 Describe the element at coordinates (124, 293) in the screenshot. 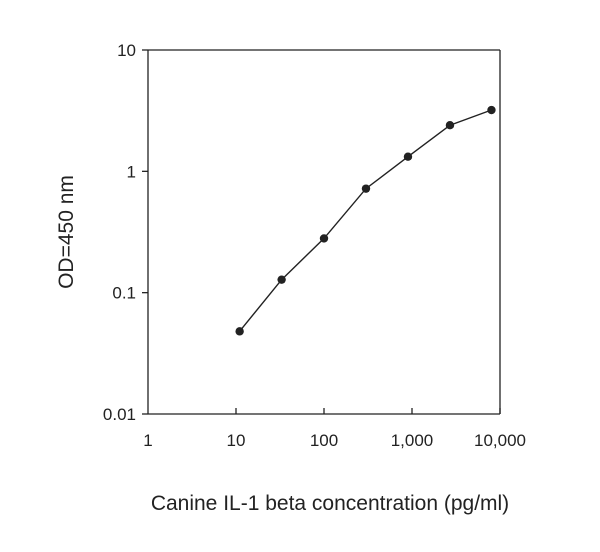

I see `y-tick-label: 0.1` at that location.